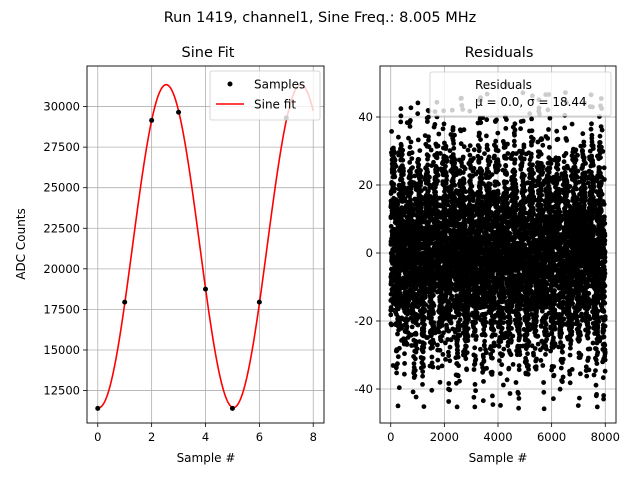 This screenshot has height=480, width=640. Describe the element at coordinates (279, 85) in the screenshot. I see `samples-legend-label: Samples` at that location.